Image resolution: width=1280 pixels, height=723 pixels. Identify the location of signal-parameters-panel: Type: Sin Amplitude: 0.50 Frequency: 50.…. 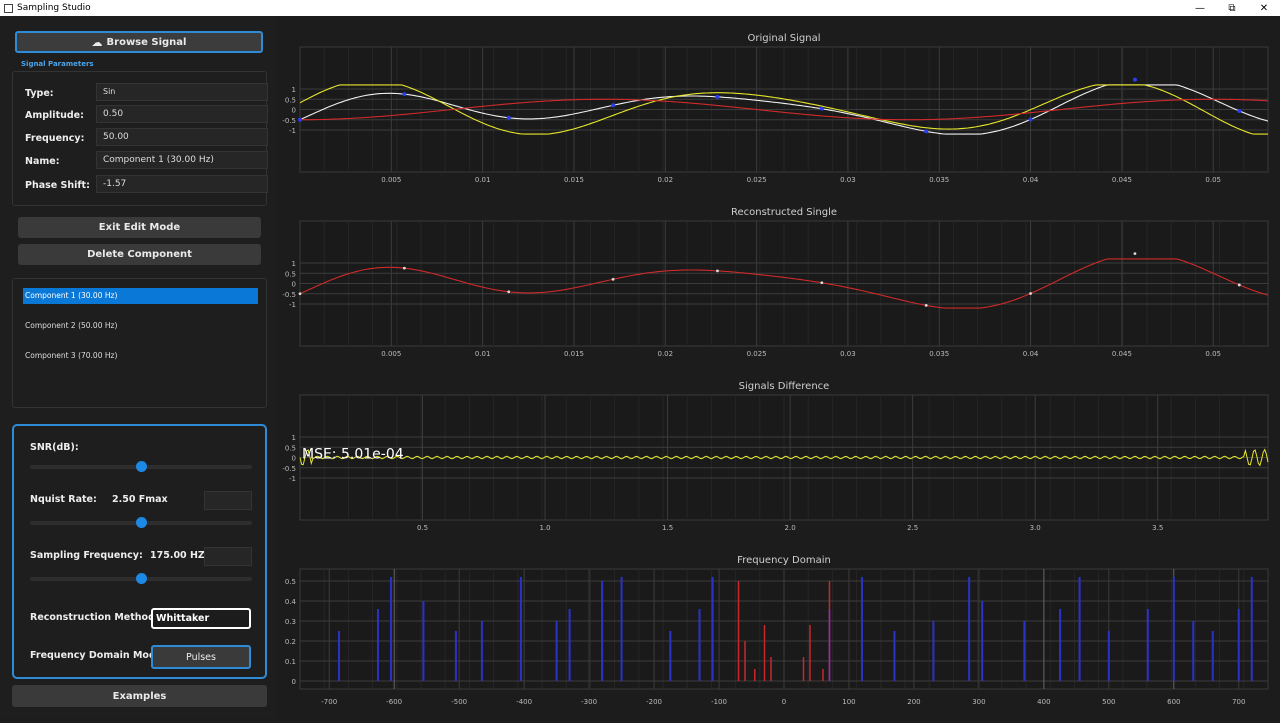
(140, 138).